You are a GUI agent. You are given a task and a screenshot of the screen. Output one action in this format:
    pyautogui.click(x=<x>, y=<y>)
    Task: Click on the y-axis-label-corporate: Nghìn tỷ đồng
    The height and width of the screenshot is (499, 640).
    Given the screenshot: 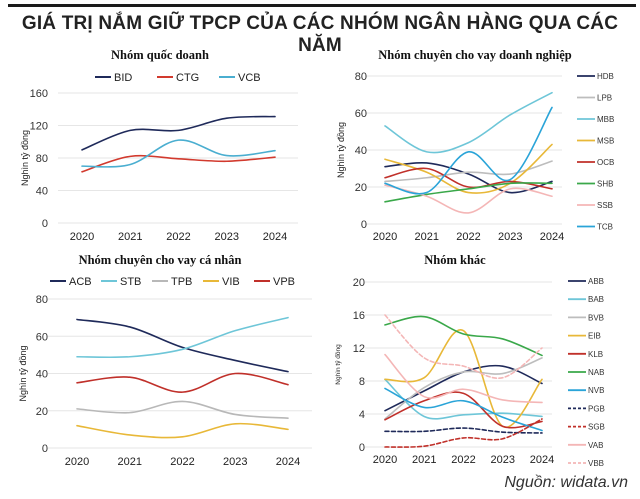 What is the action you would take?
    pyautogui.click(x=341, y=150)
    